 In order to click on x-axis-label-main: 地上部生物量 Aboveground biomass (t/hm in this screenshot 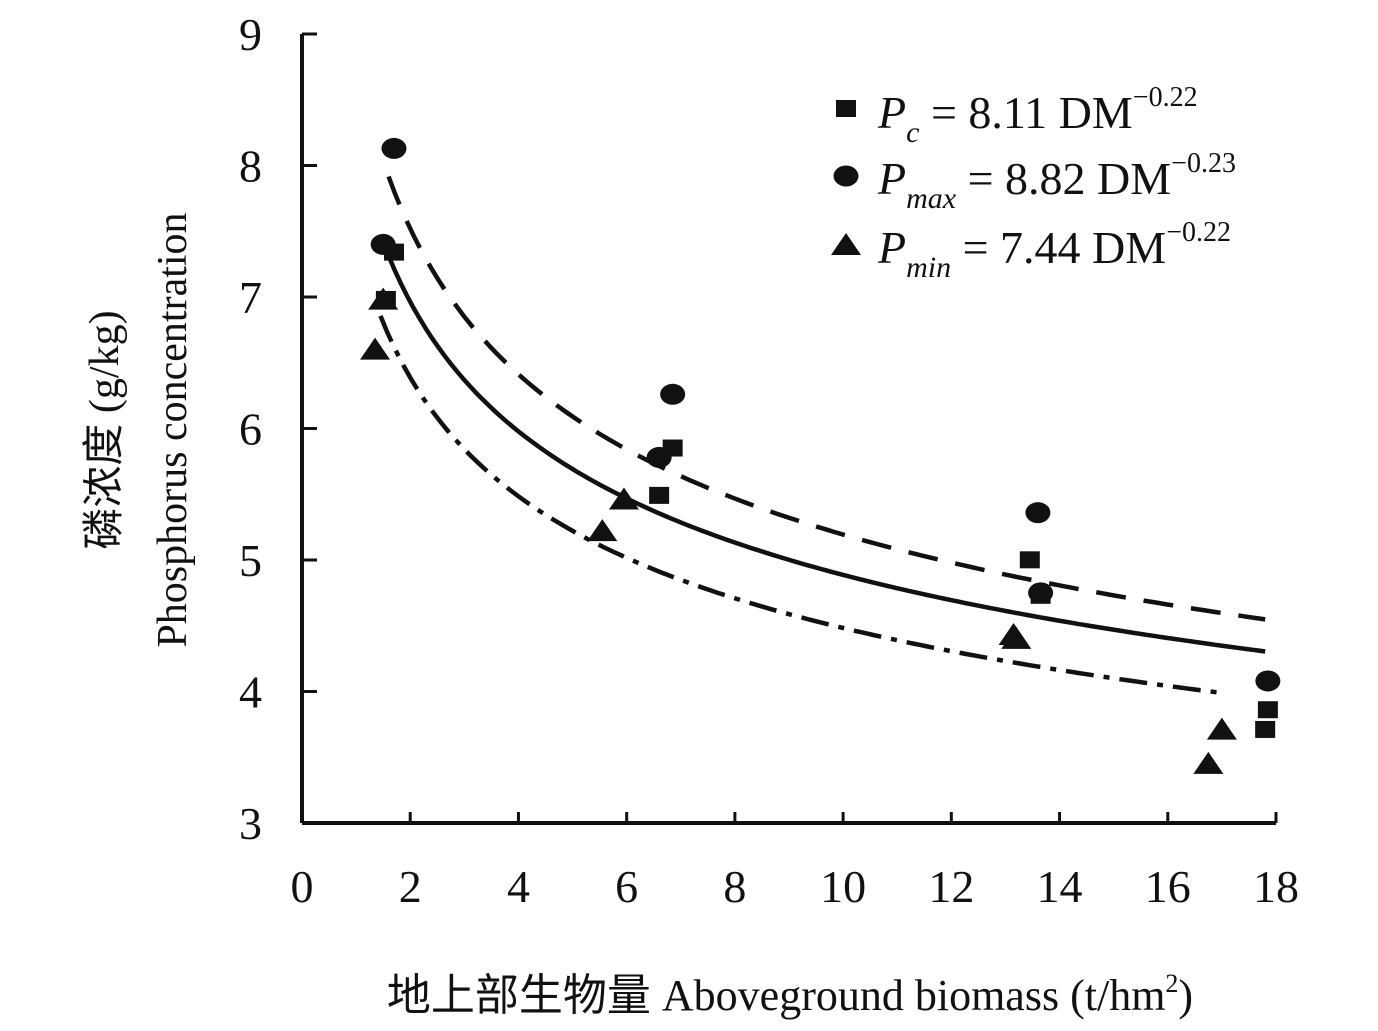, I will do `click(776, 995)`.